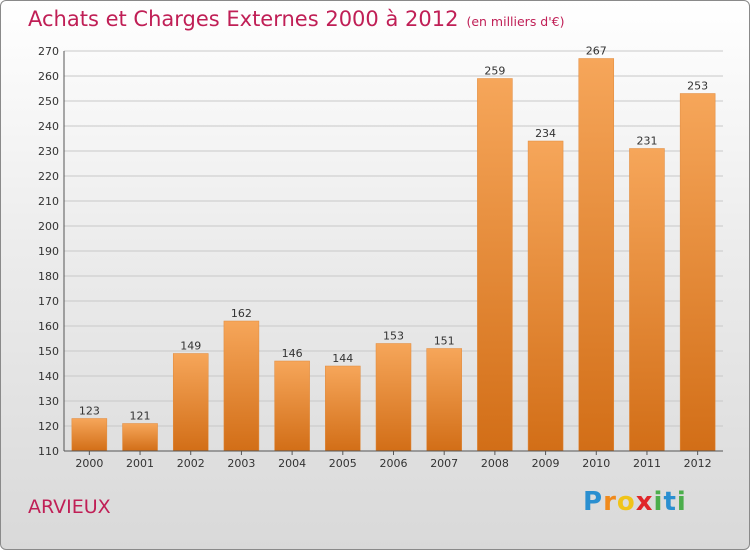 The image size is (750, 550). What do you see at coordinates (48, 176) in the screenshot?
I see `y-tick-label: 220` at bounding box center [48, 176].